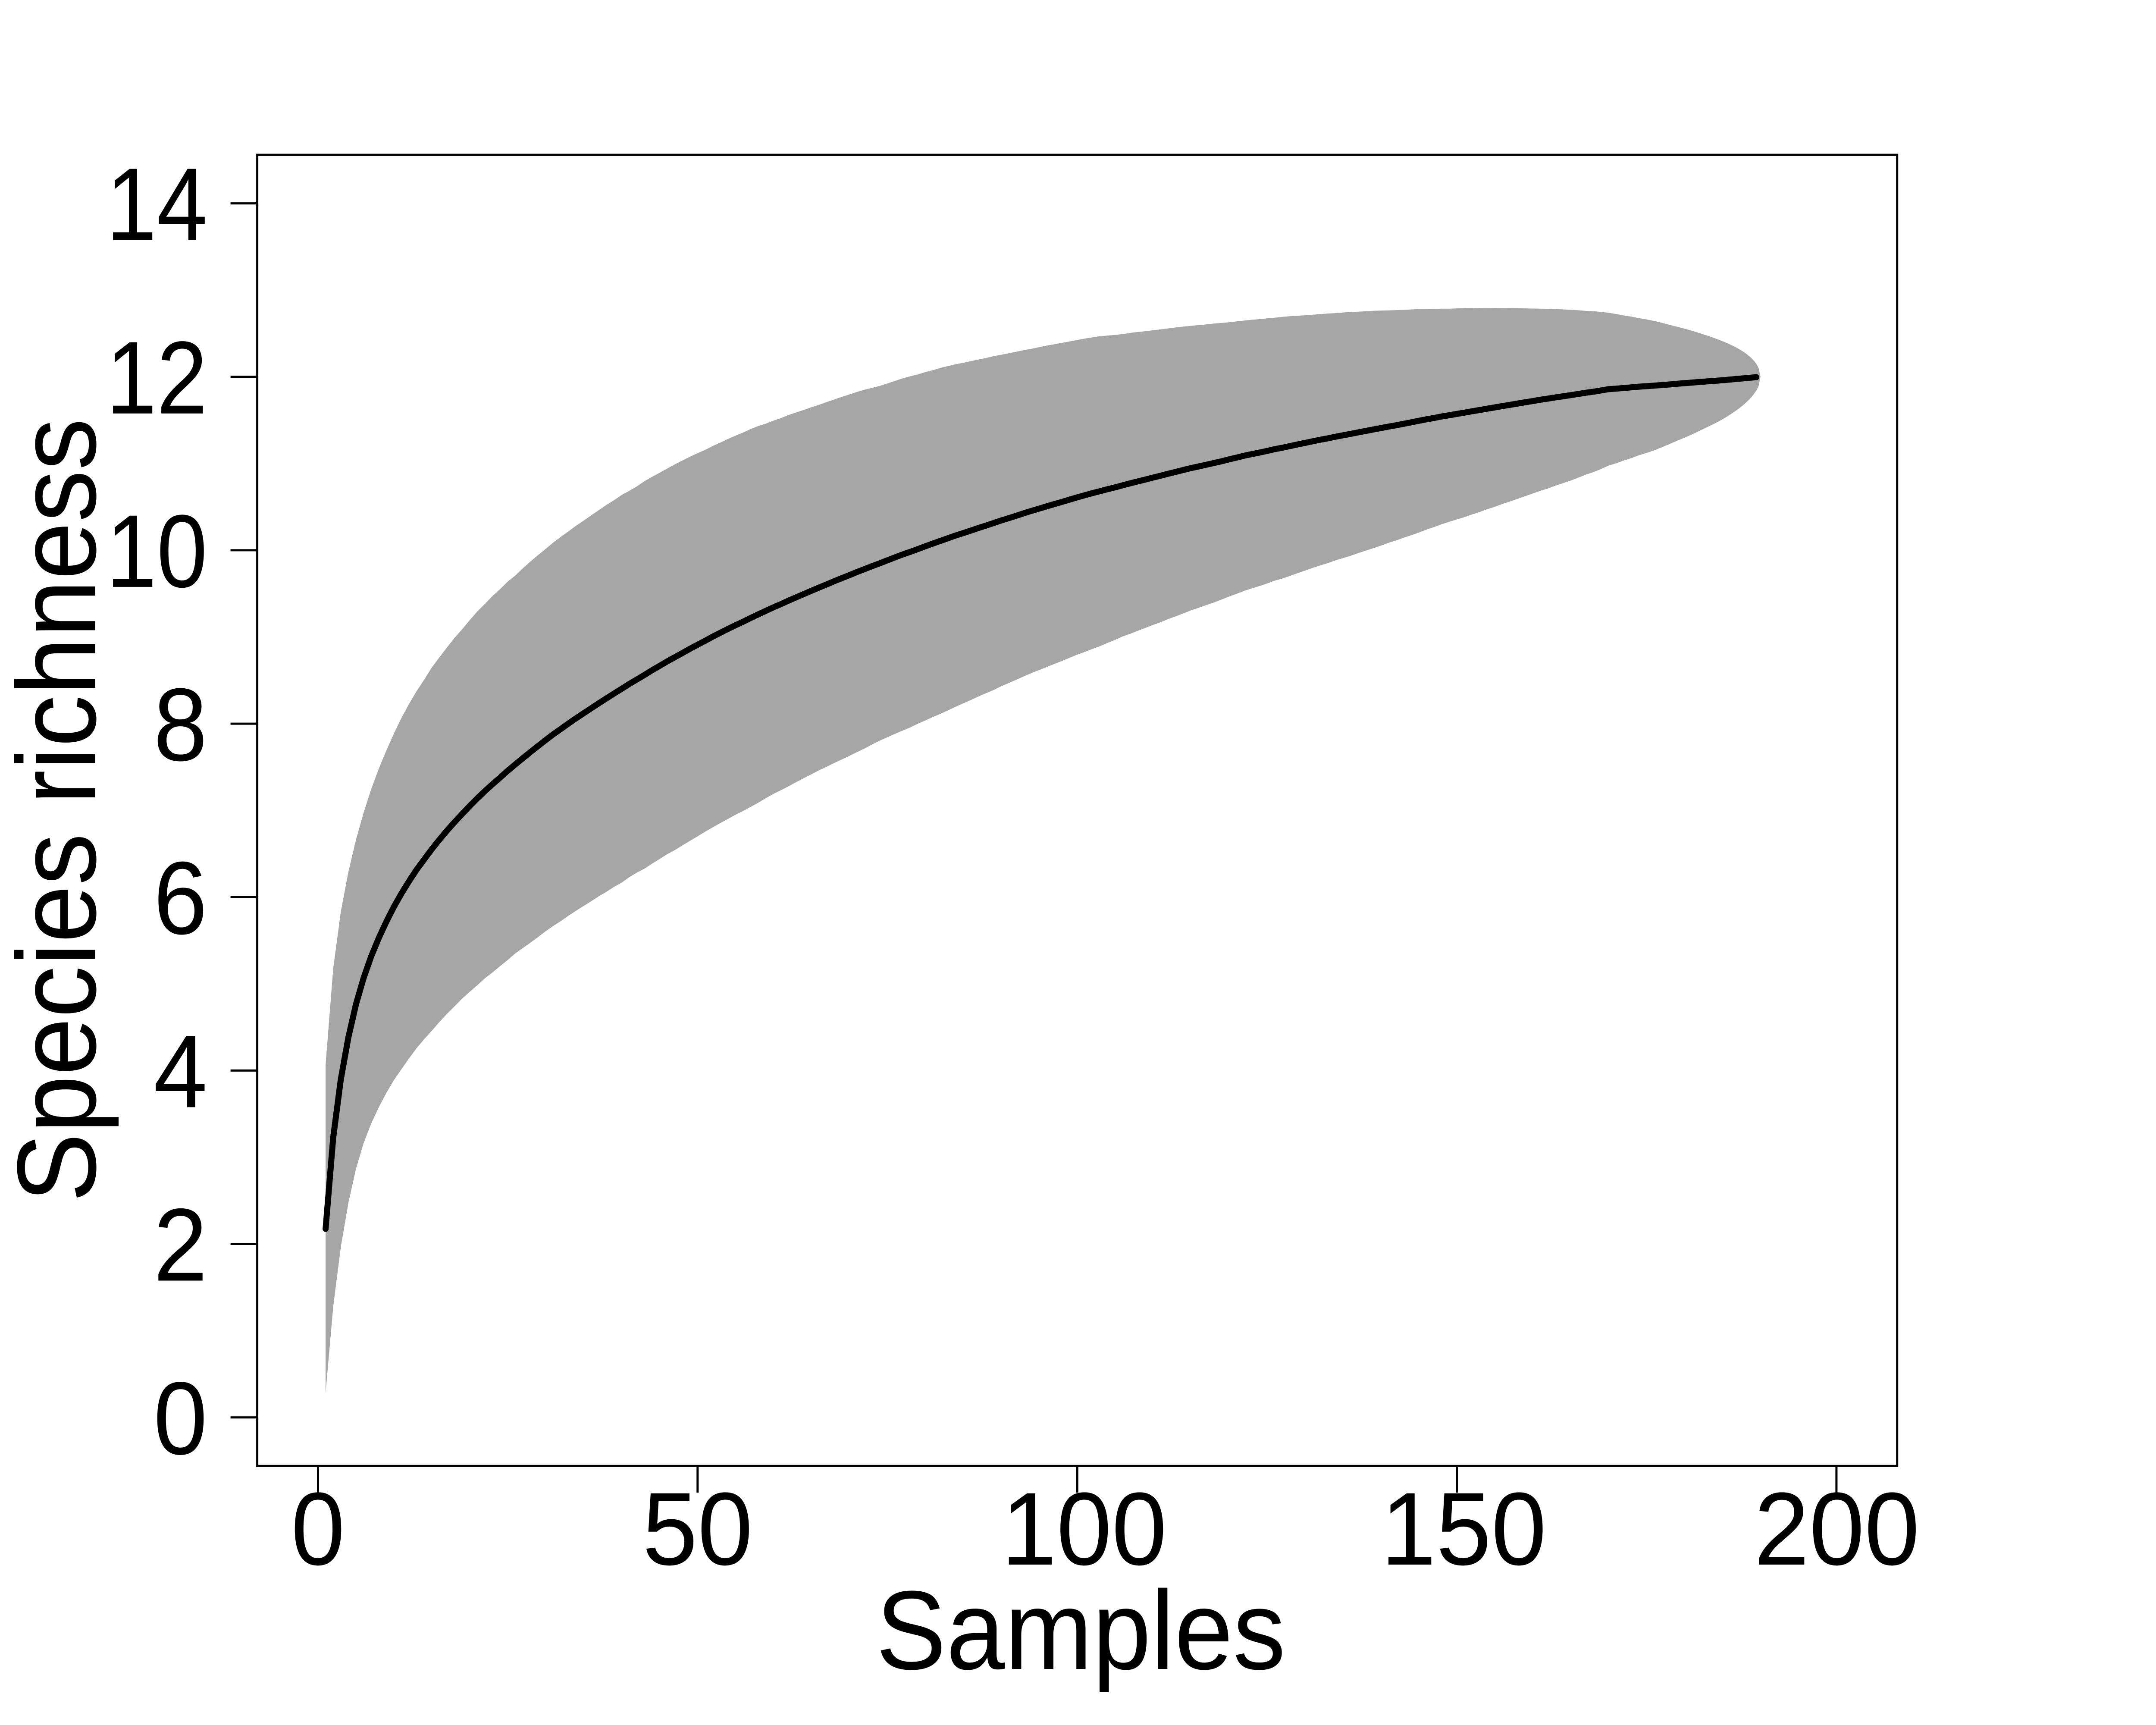  What do you see at coordinates (60, 1018) in the screenshot?
I see `svg-text: Species` at bounding box center [60, 1018].